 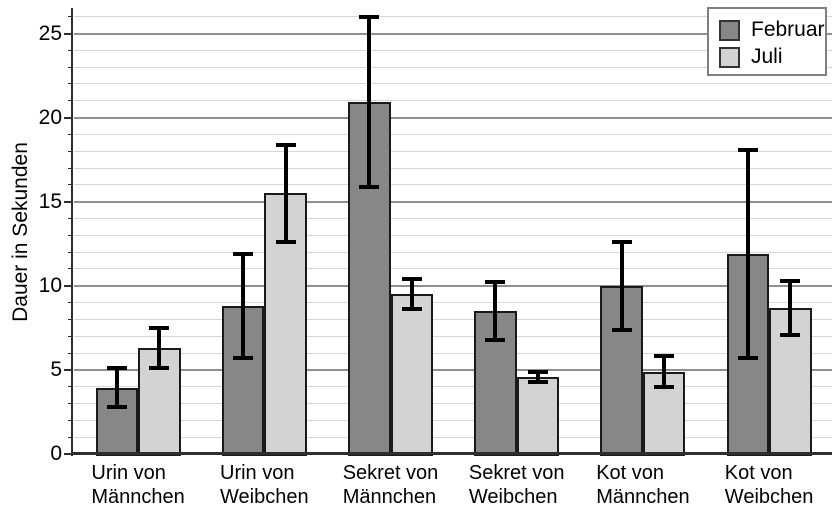 I want to click on y-tick-label: 10, so click(x=50, y=285).